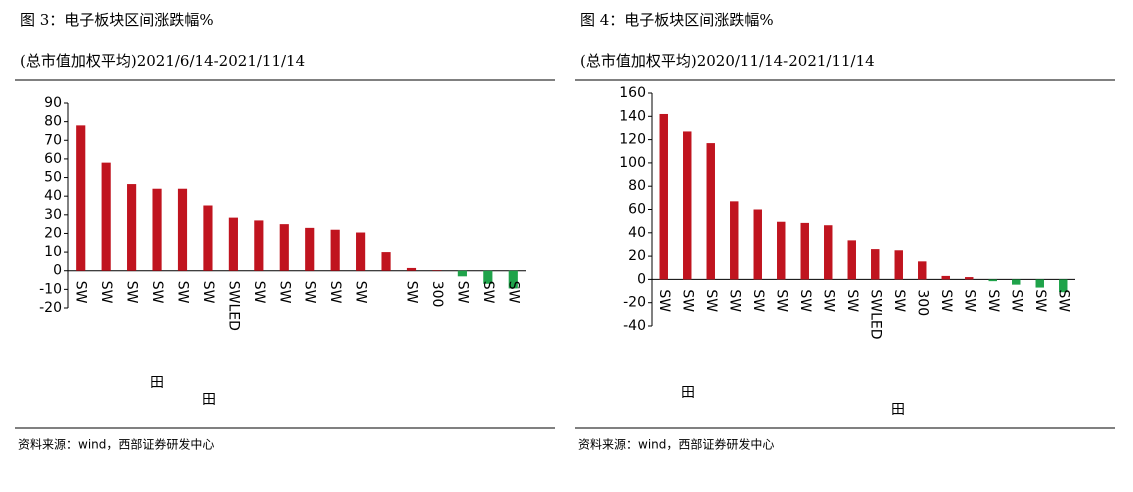 The width and height of the screenshot is (1133, 492). What do you see at coordinates (53, 215) in the screenshot?
I see `y-tick-label: 30` at bounding box center [53, 215].